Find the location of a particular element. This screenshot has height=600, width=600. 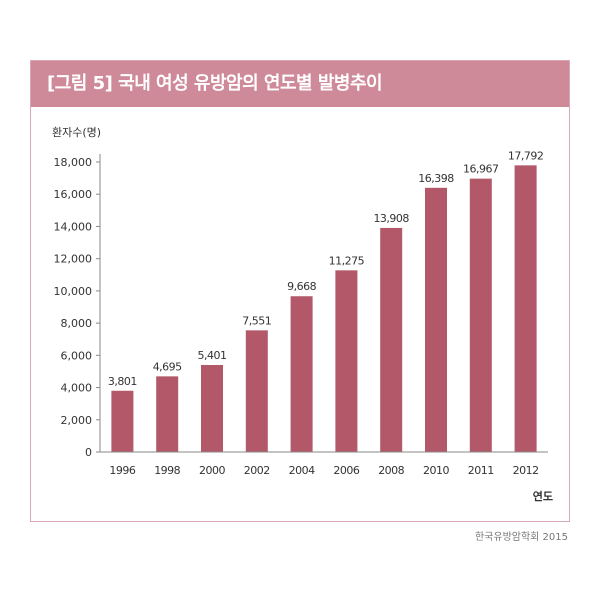

chart-title: [그림 5] 국내 여성 유방암의 연도별 발병추이 is located at coordinates (300, 84).